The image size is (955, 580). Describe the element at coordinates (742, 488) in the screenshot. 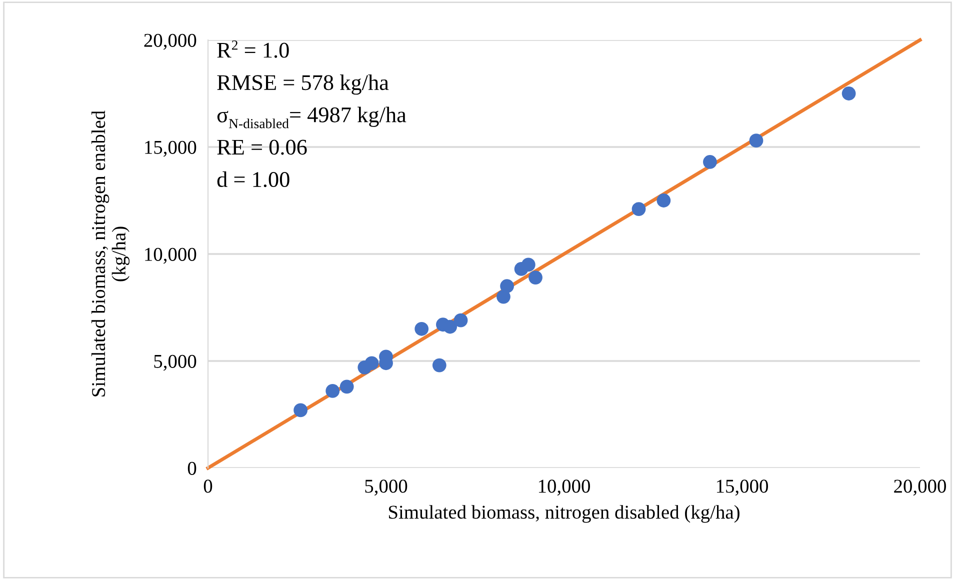

I see `x-tick-label: 15,000` at that location.